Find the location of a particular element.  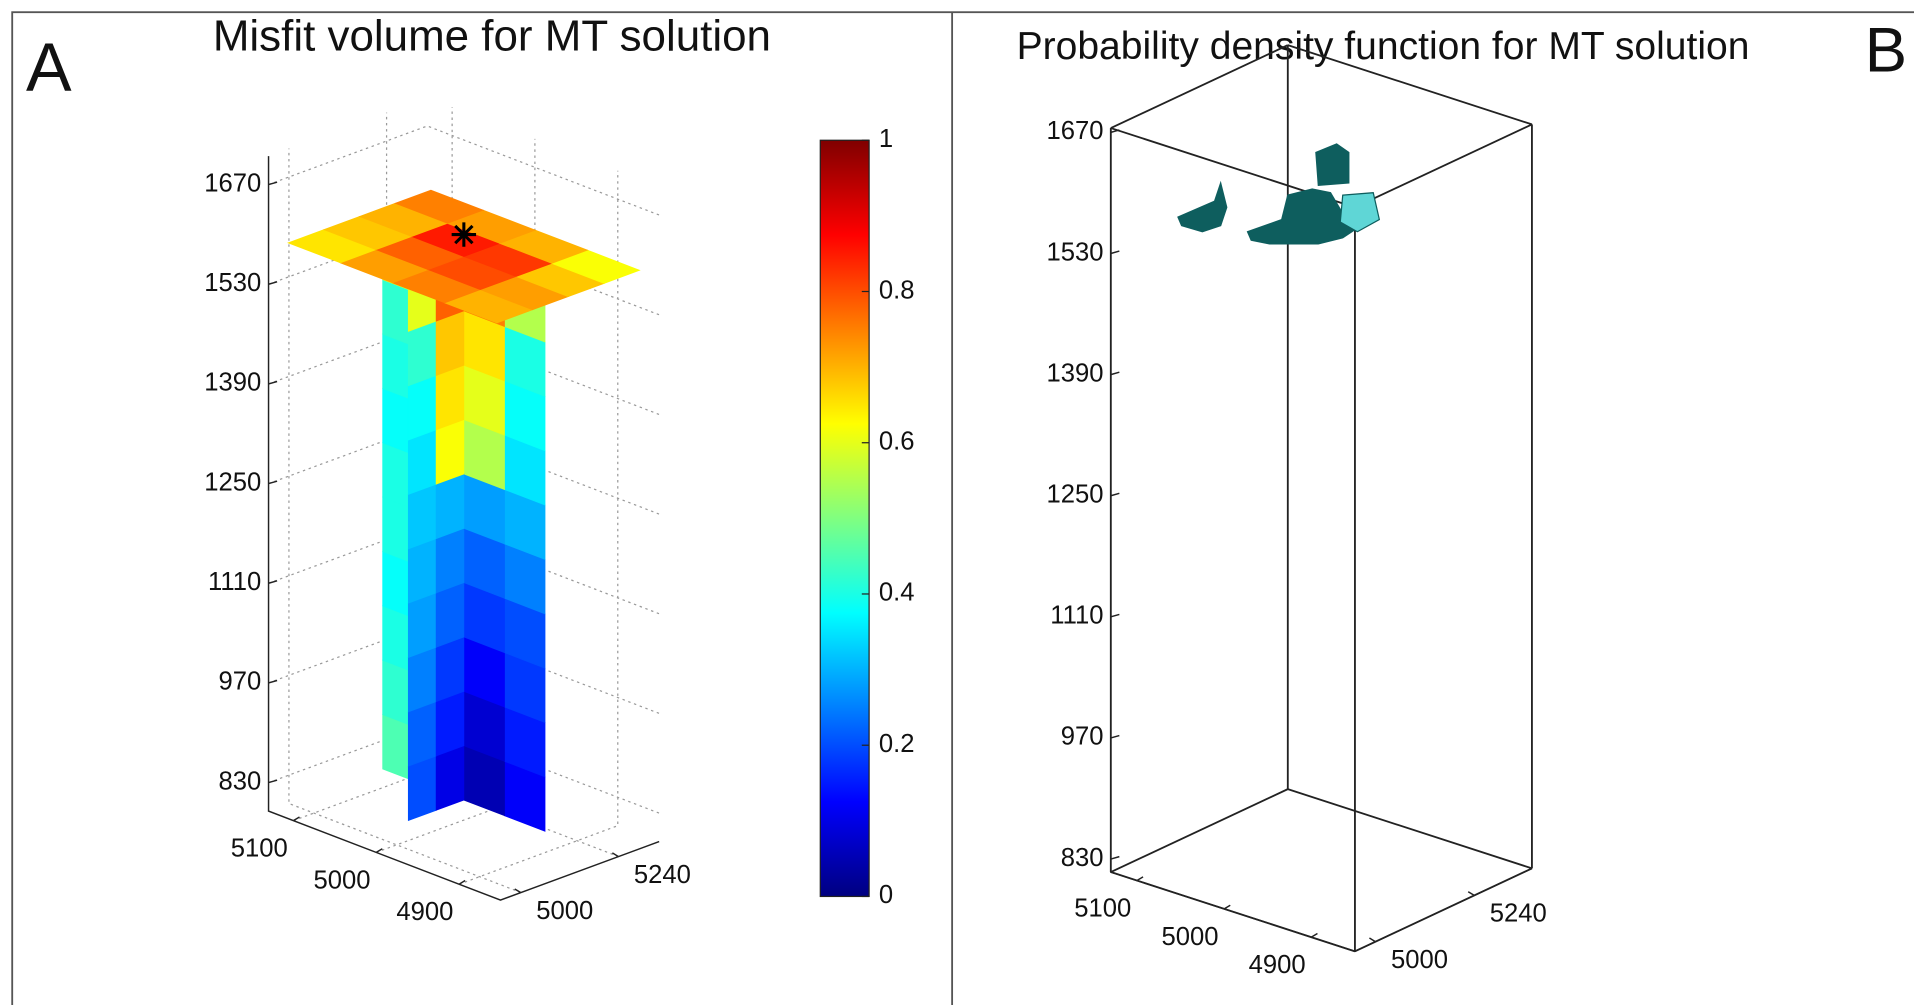

colorbar-tick-label: 0.8 is located at coordinates (897, 290).